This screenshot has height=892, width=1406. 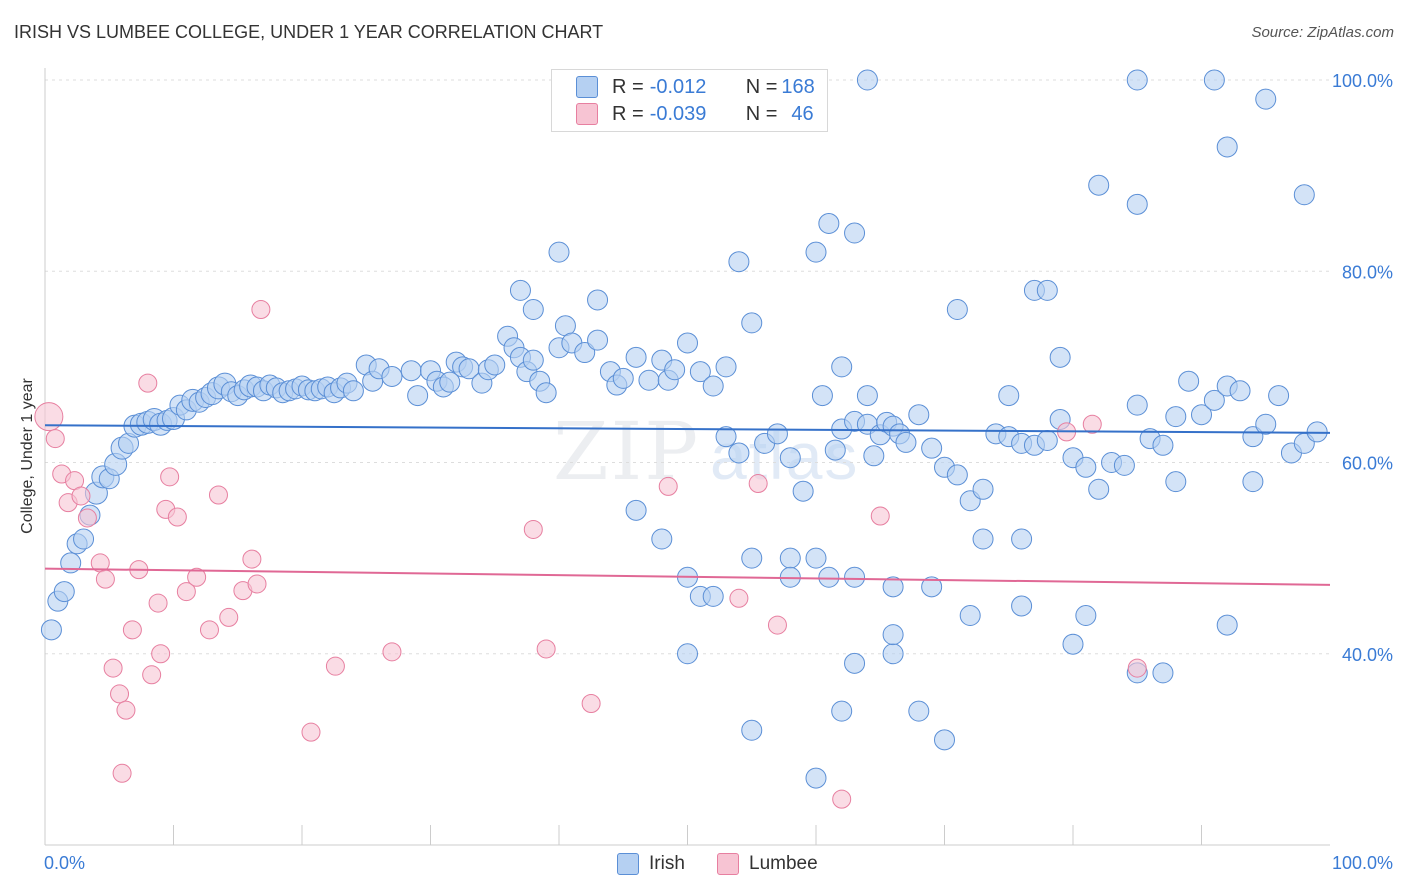 I want to click on lumbee-legend-swatch, so click(x=728, y=864).